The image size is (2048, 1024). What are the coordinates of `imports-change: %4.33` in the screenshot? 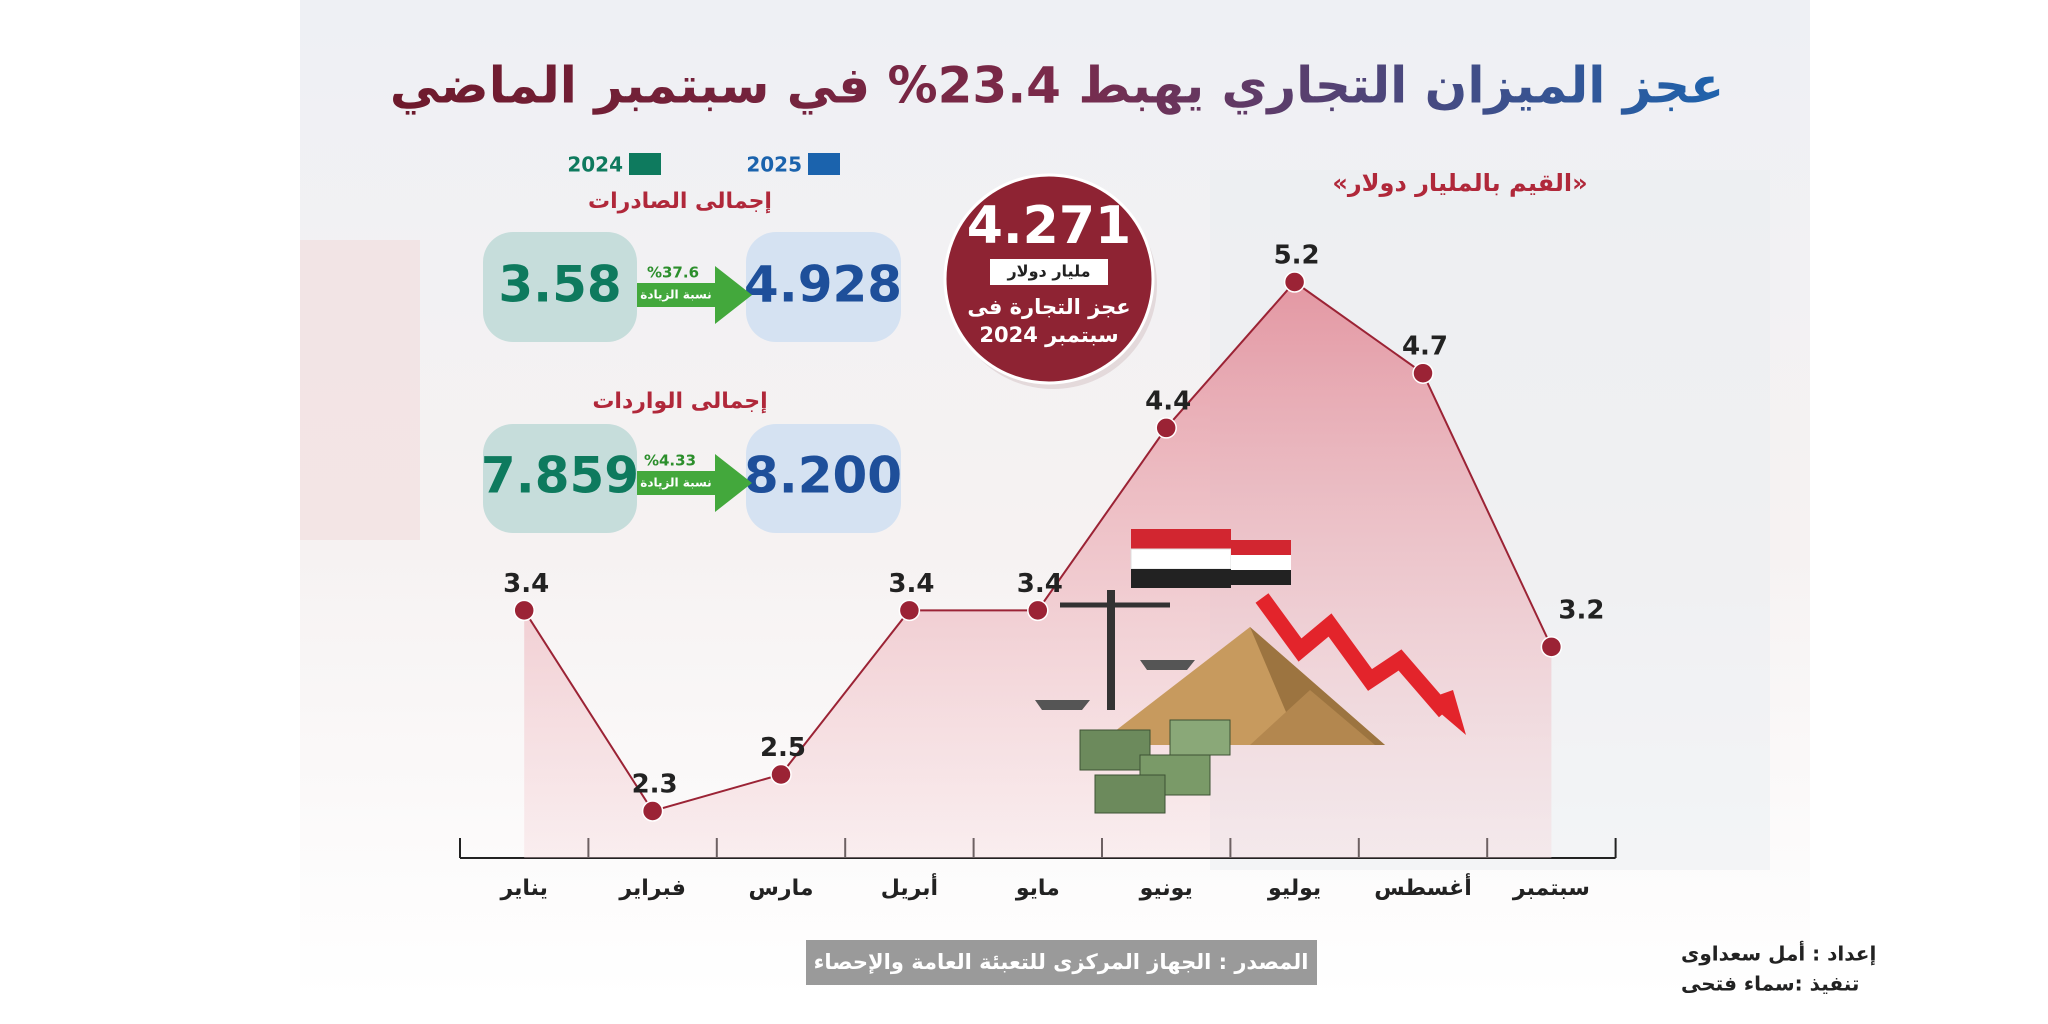 It's located at (670, 461).